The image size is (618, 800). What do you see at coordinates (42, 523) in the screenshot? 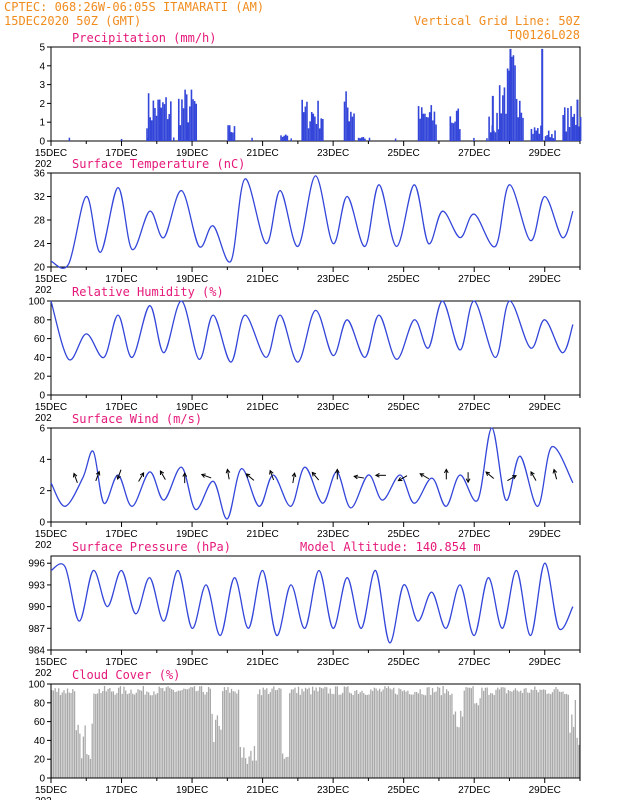
I see `y-tick-label: 0` at bounding box center [42, 523].